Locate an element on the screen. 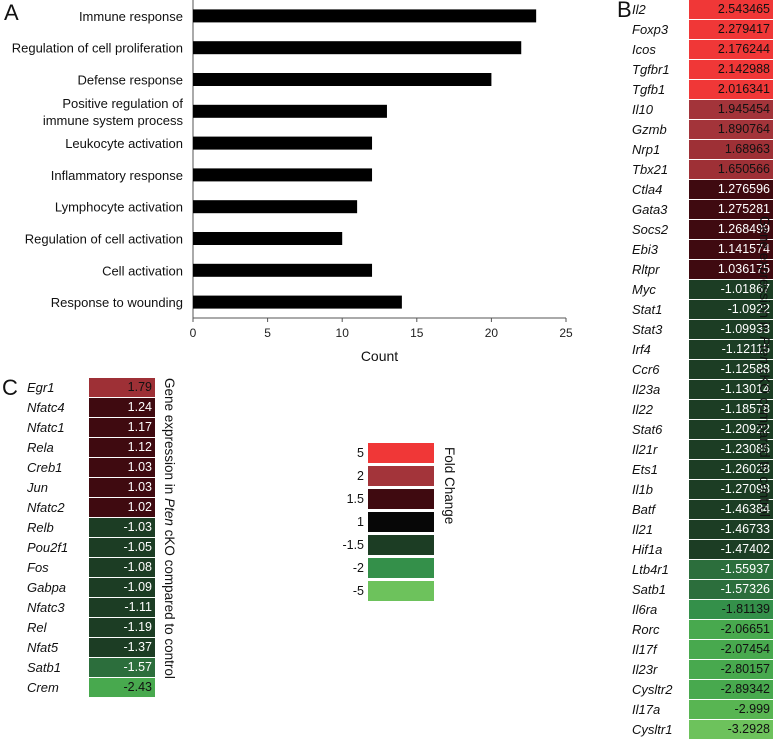  gene-label: Il17a is located at coordinates (646, 709).